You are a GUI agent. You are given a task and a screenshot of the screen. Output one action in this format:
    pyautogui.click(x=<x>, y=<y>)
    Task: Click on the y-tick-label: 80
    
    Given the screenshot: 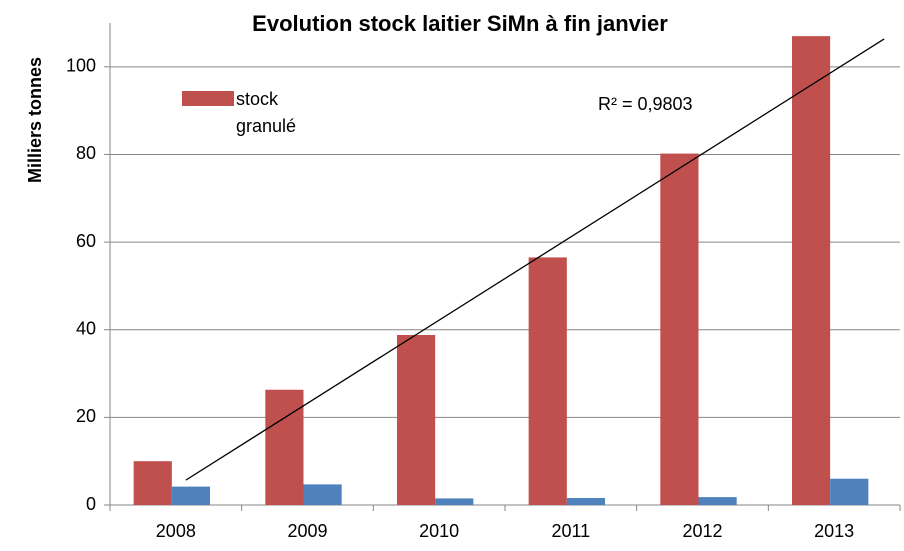 What is the action you would take?
    pyautogui.click(x=86, y=153)
    